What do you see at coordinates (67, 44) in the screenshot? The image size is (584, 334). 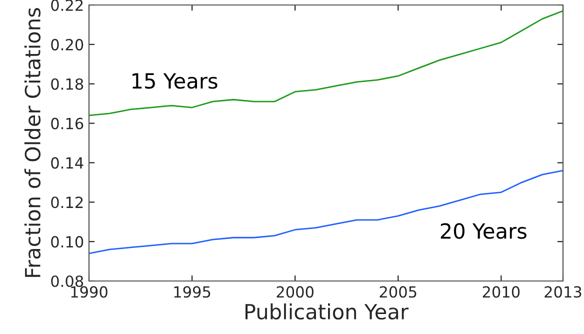 I see `y-tick-label: 0.20` at bounding box center [67, 44].